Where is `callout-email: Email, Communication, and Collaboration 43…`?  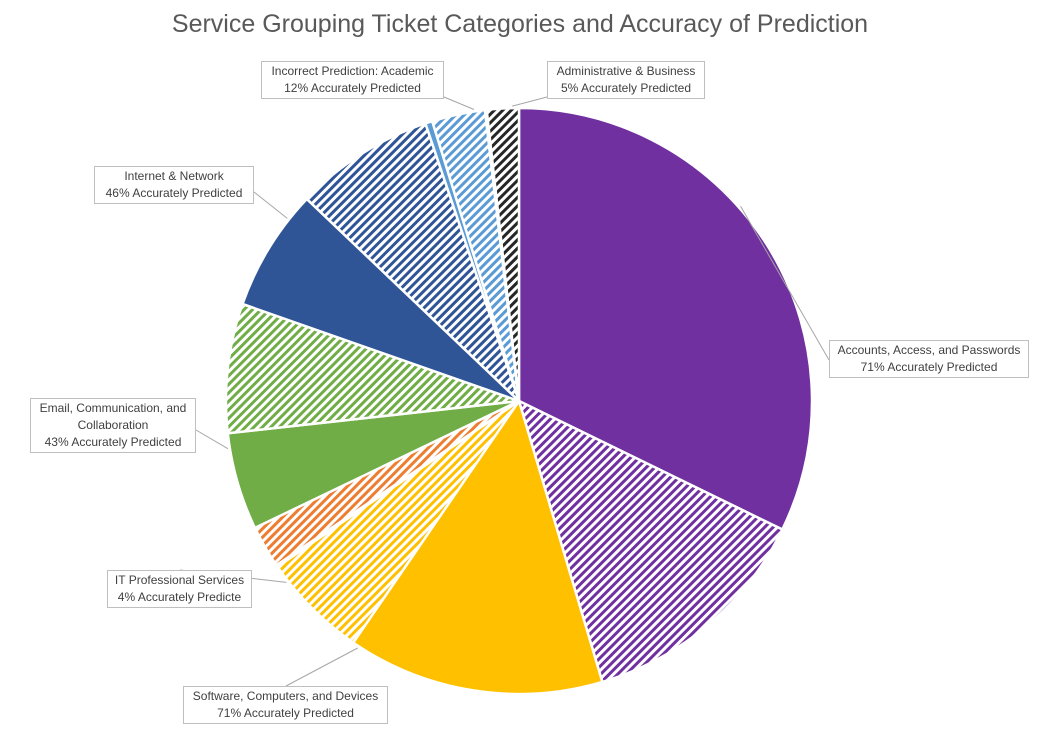 callout-email: Email, Communication, and Collaboration 43… is located at coordinates (113, 425).